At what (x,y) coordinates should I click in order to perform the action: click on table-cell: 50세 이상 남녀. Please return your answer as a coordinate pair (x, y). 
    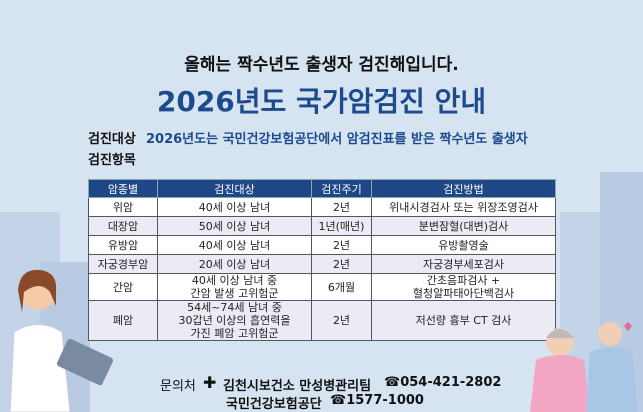
    Looking at the image, I should click on (234, 226).